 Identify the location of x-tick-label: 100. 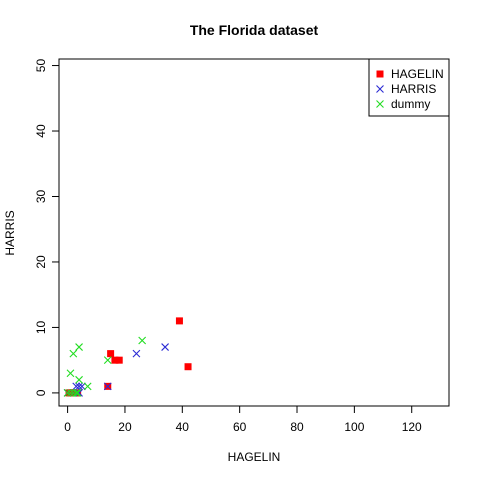
(354, 427).